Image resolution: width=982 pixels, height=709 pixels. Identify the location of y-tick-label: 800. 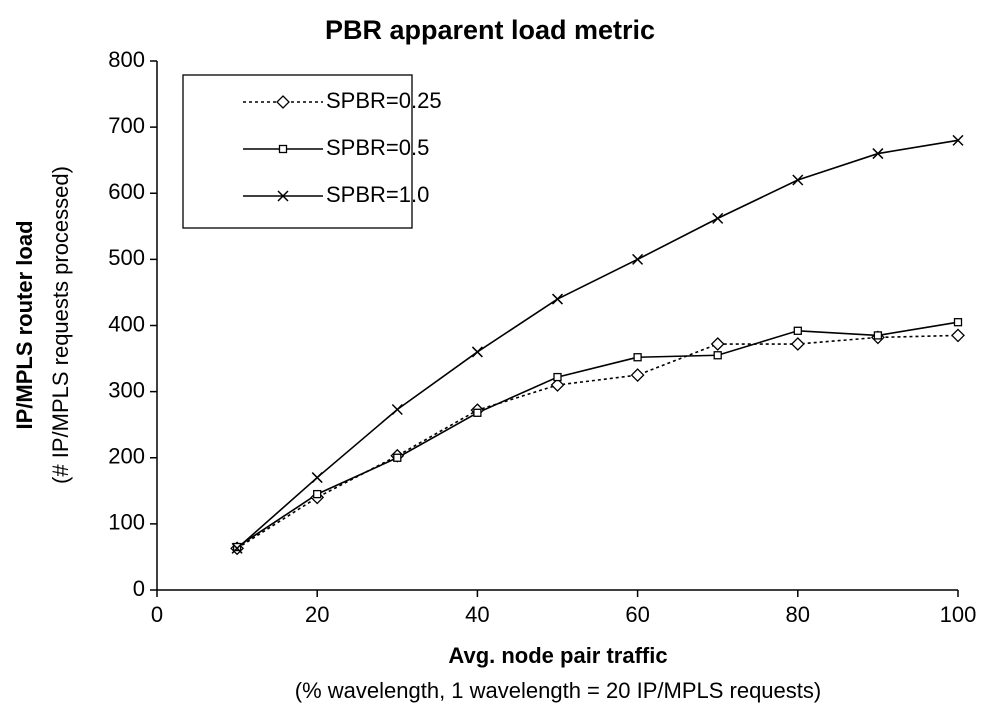
(126, 59).